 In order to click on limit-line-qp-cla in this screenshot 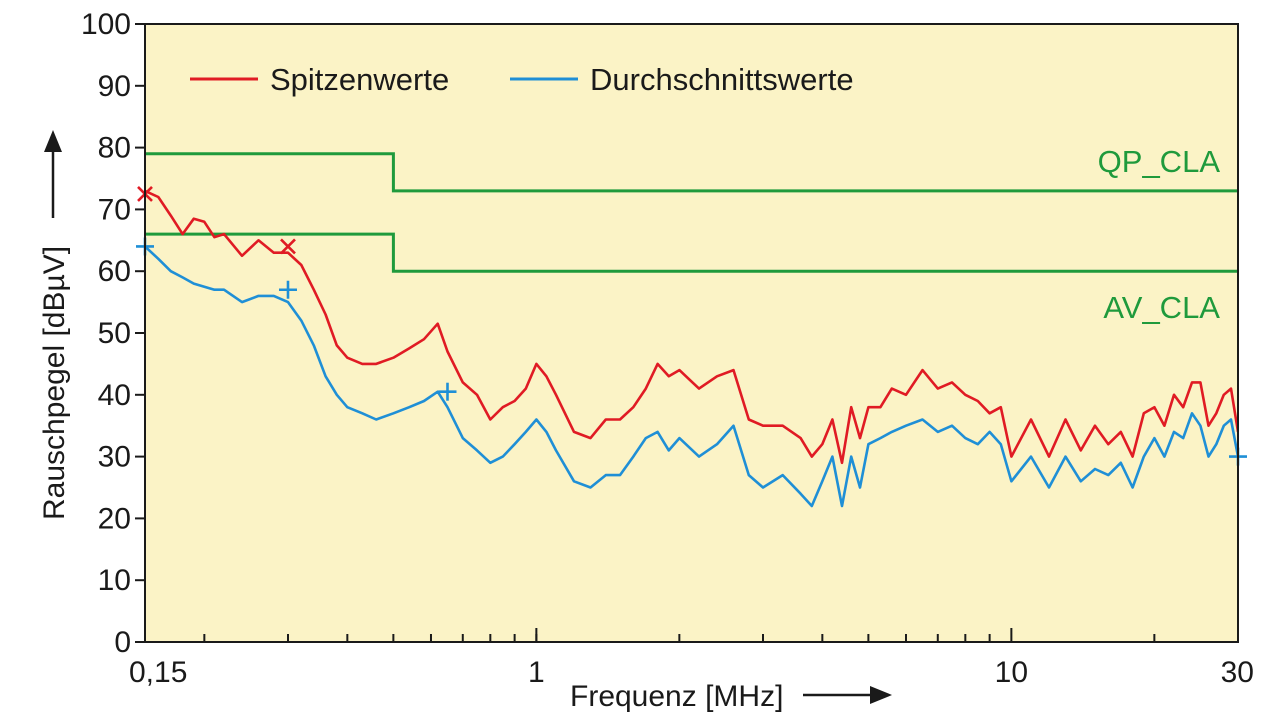, I will do `click(691, 172)`.